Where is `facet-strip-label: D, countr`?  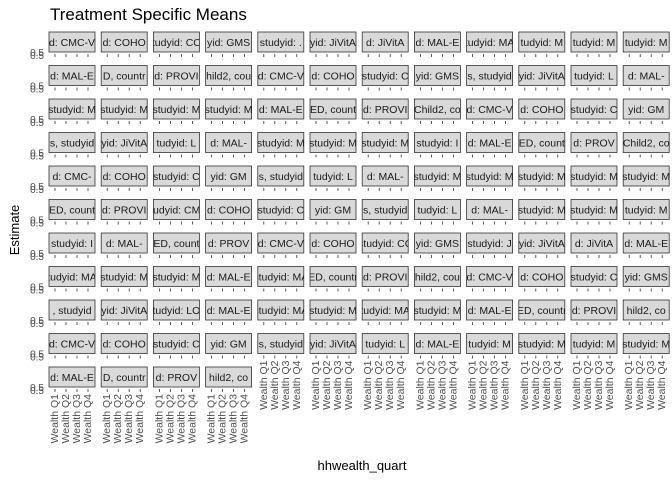 facet-strip-label: D, countr is located at coordinates (124, 378).